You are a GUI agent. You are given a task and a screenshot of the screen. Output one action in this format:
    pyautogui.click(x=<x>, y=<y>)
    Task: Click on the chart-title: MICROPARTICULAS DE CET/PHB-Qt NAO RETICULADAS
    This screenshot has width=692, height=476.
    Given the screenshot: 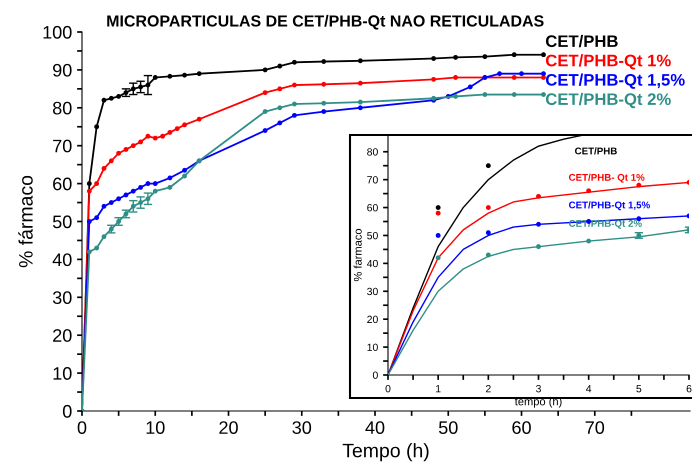 What is the action you would take?
    pyautogui.click(x=325, y=22)
    